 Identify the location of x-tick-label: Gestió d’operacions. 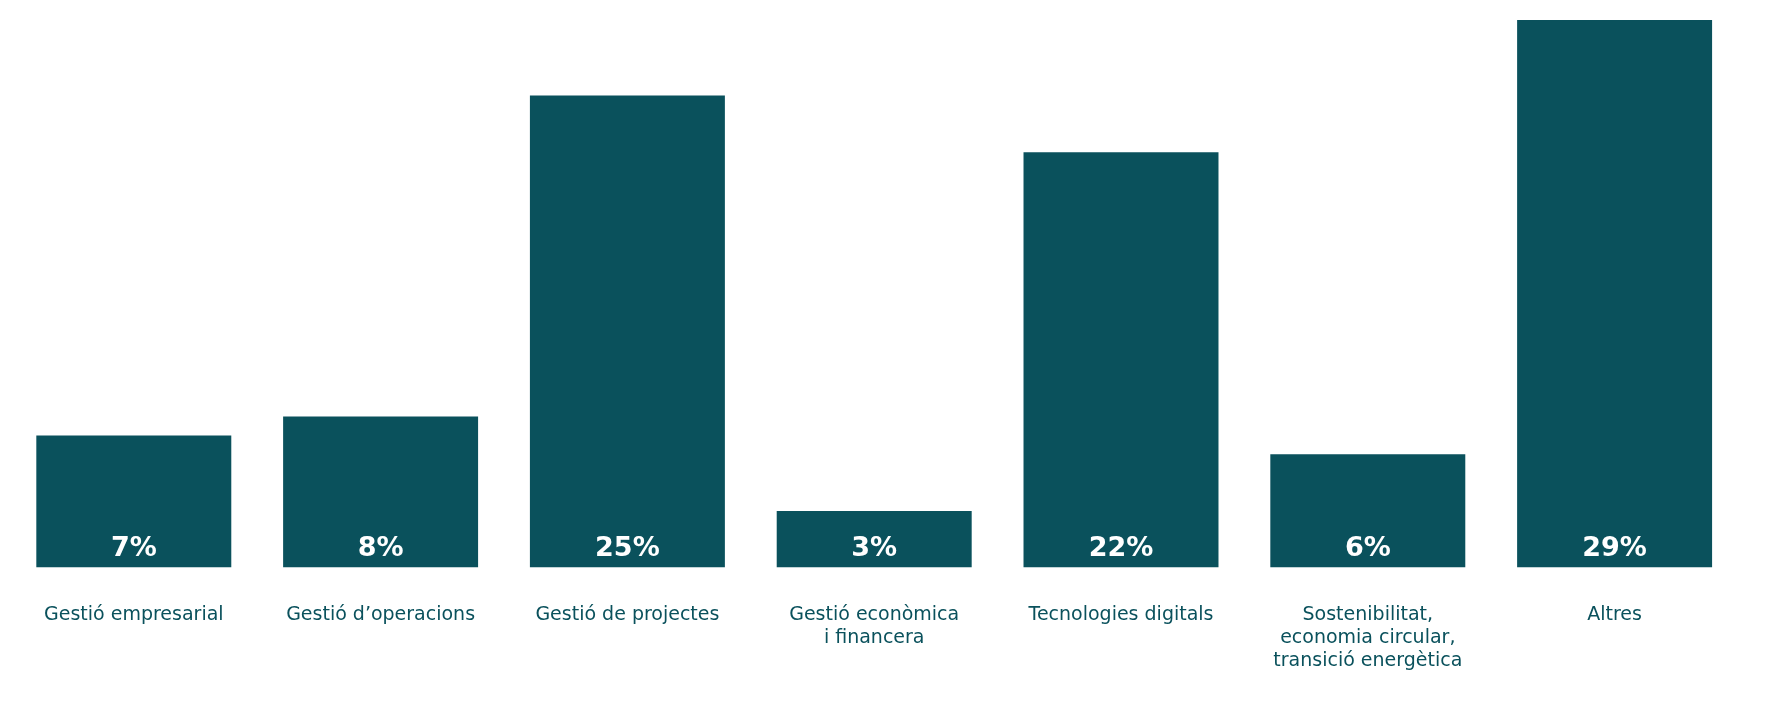
(381, 612).